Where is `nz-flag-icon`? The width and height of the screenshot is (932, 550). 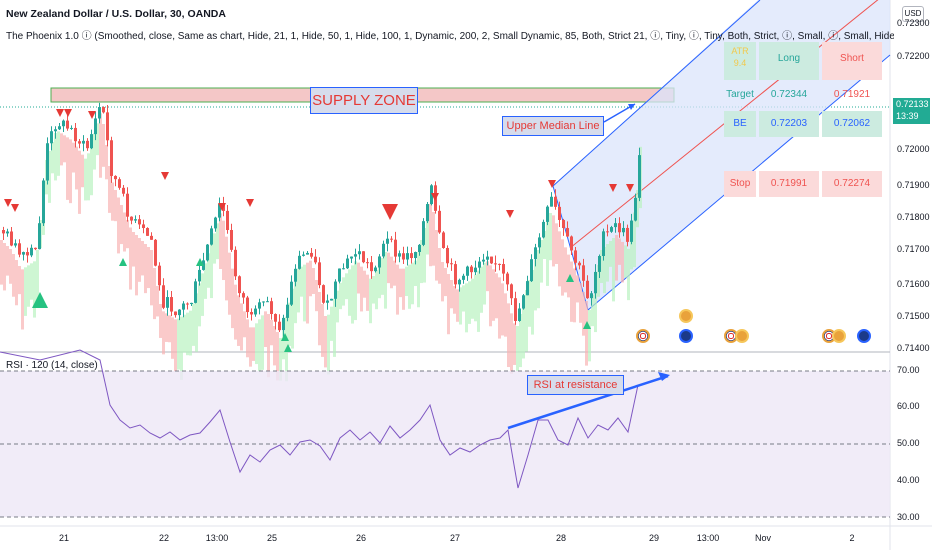
nz-flag-icon is located at coordinates (686, 336).